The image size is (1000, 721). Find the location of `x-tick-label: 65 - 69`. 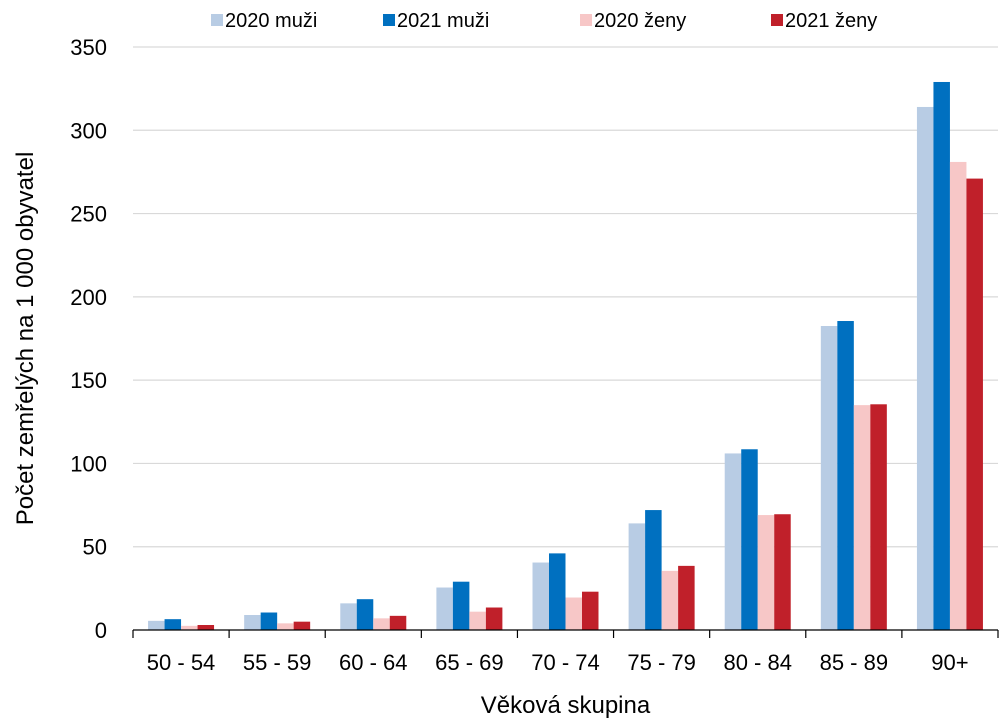

x-tick-label: 65 - 69 is located at coordinates (469, 662).